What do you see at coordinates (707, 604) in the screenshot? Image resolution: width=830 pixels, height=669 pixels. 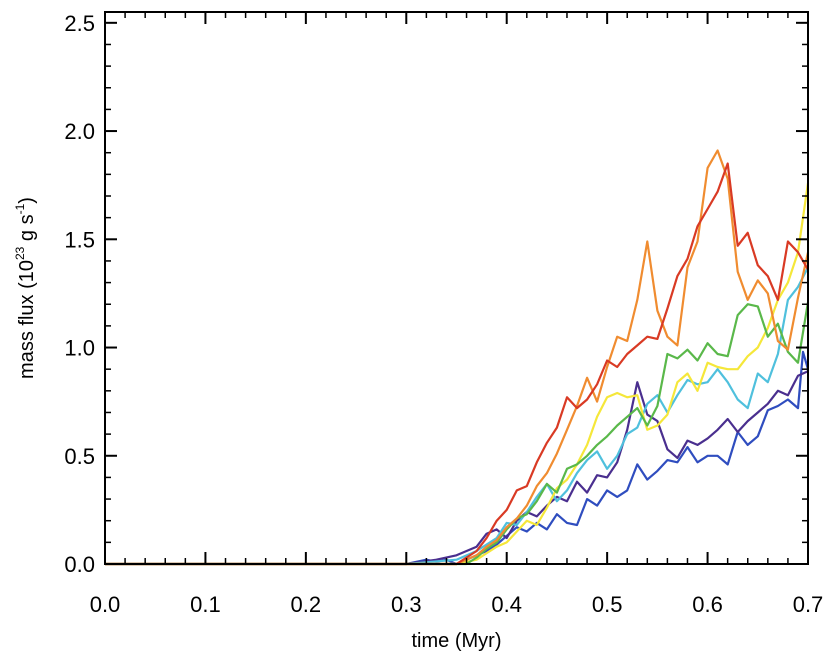 I see `x-tick-label: 0.6` at bounding box center [707, 604].